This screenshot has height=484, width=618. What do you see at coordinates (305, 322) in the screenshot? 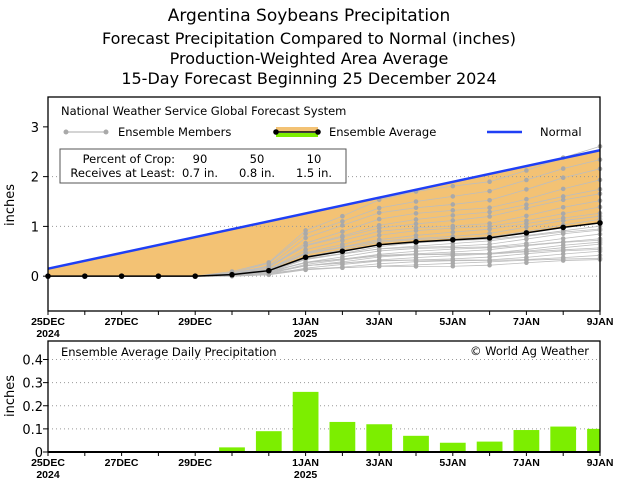
I see `x-tick-label: 1JAN` at bounding box center [305, 322].